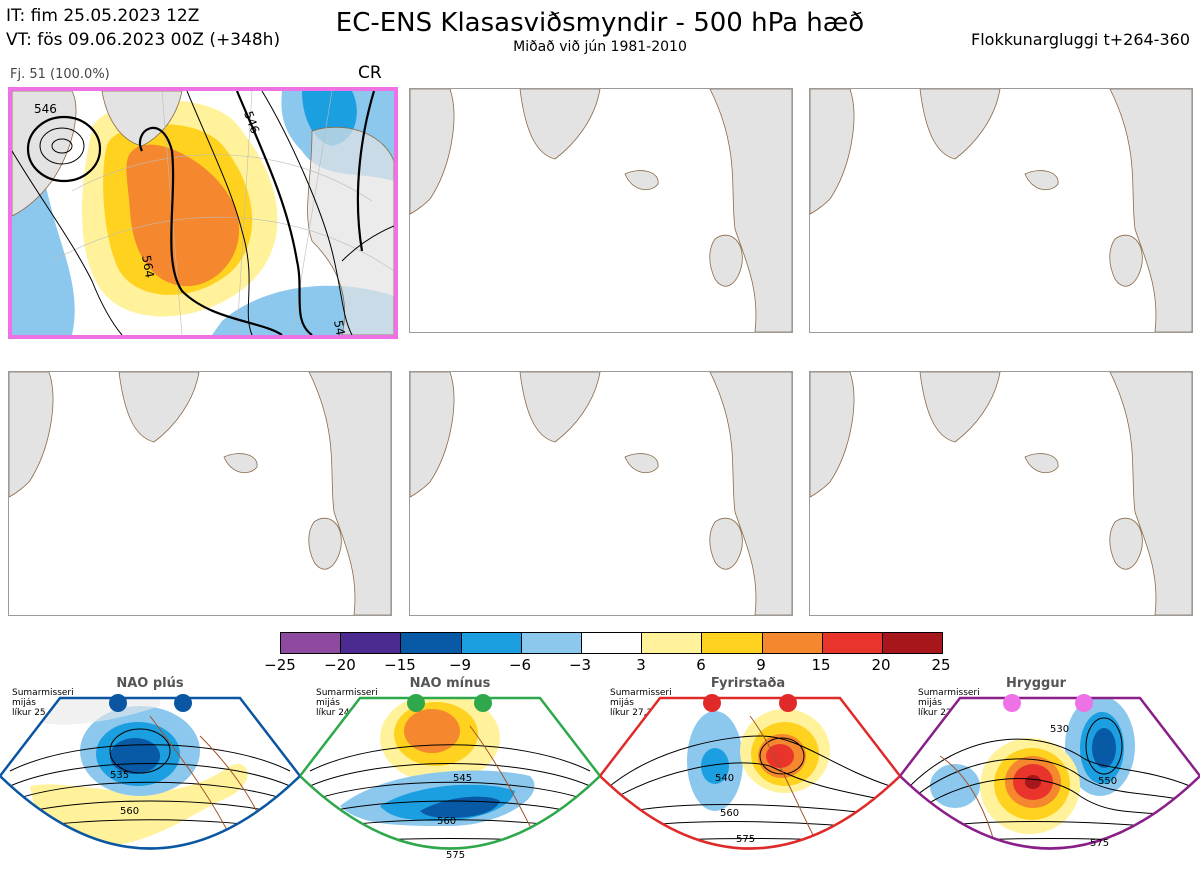  Describe the element at coordinates (641, 665) in the screenshot. I see `colorbar-tick: 3` at that location.